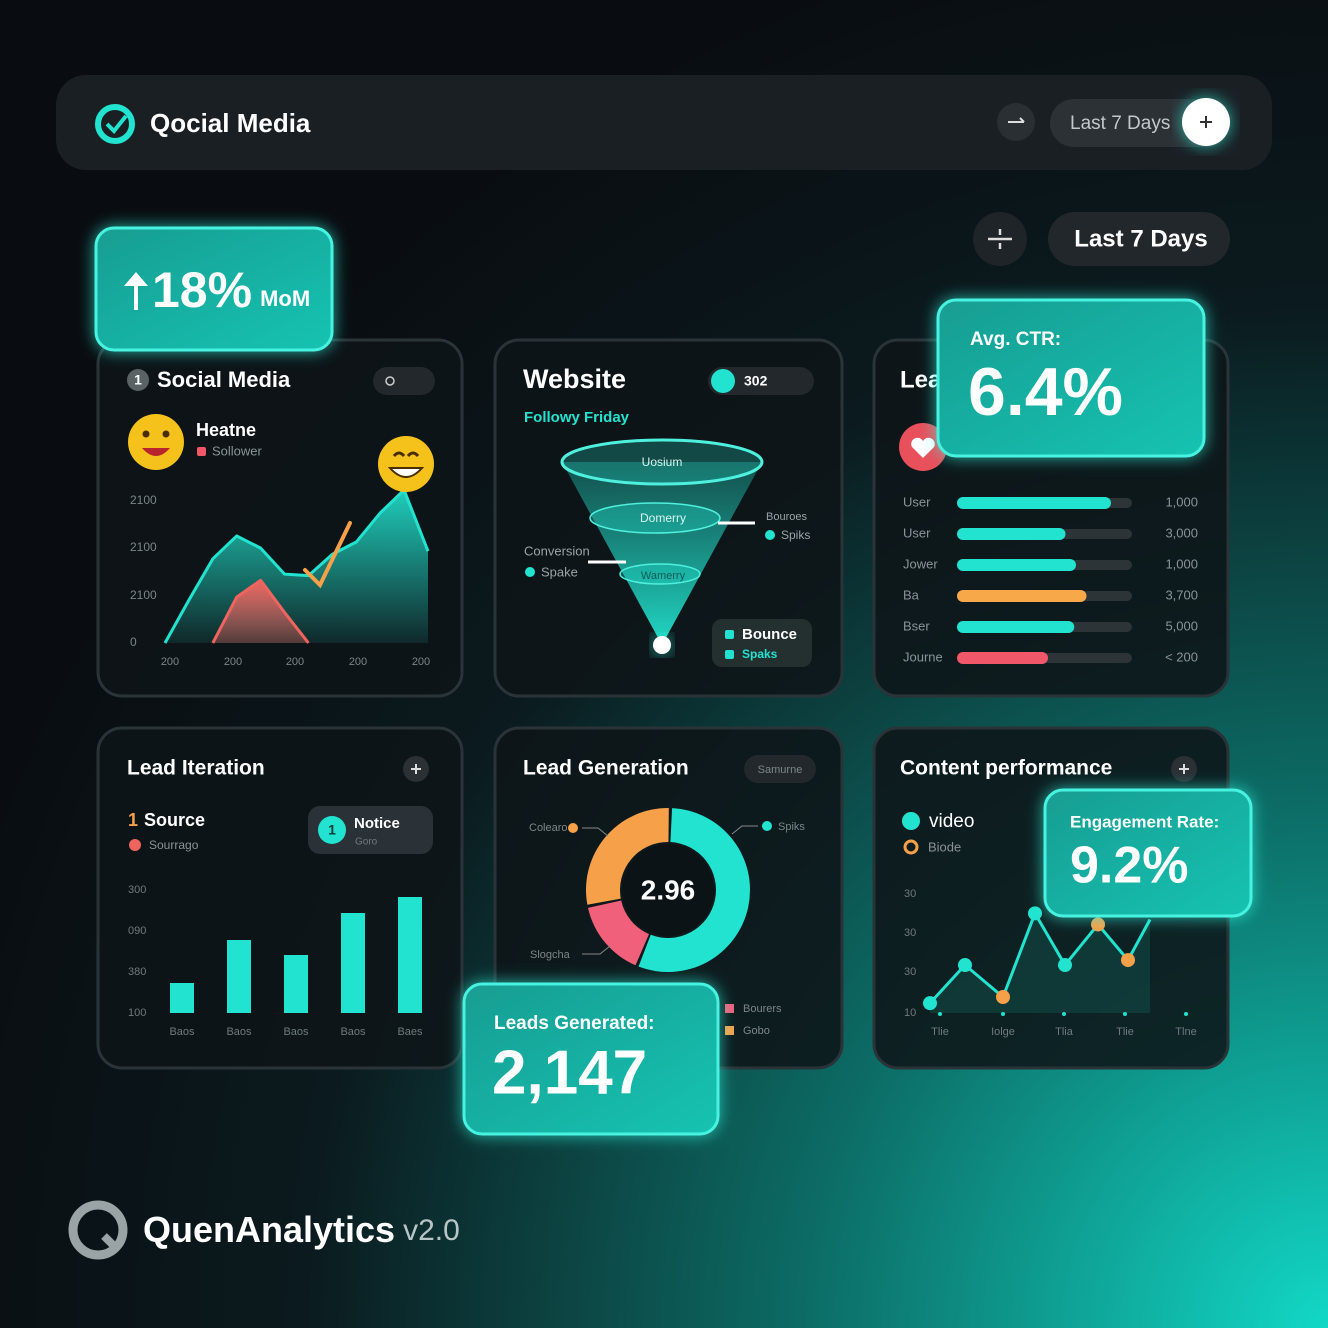  I want to click on y-tick-label: 10, so click(910, 1013).